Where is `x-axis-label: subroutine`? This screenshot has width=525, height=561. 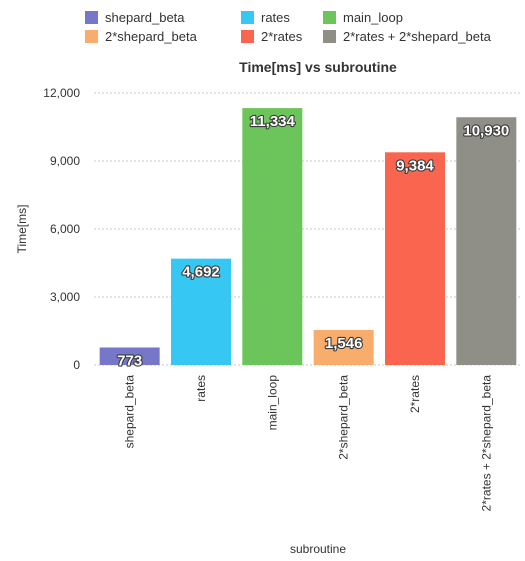
x-axis-label: subroutine is located at coordinates (318, 549).